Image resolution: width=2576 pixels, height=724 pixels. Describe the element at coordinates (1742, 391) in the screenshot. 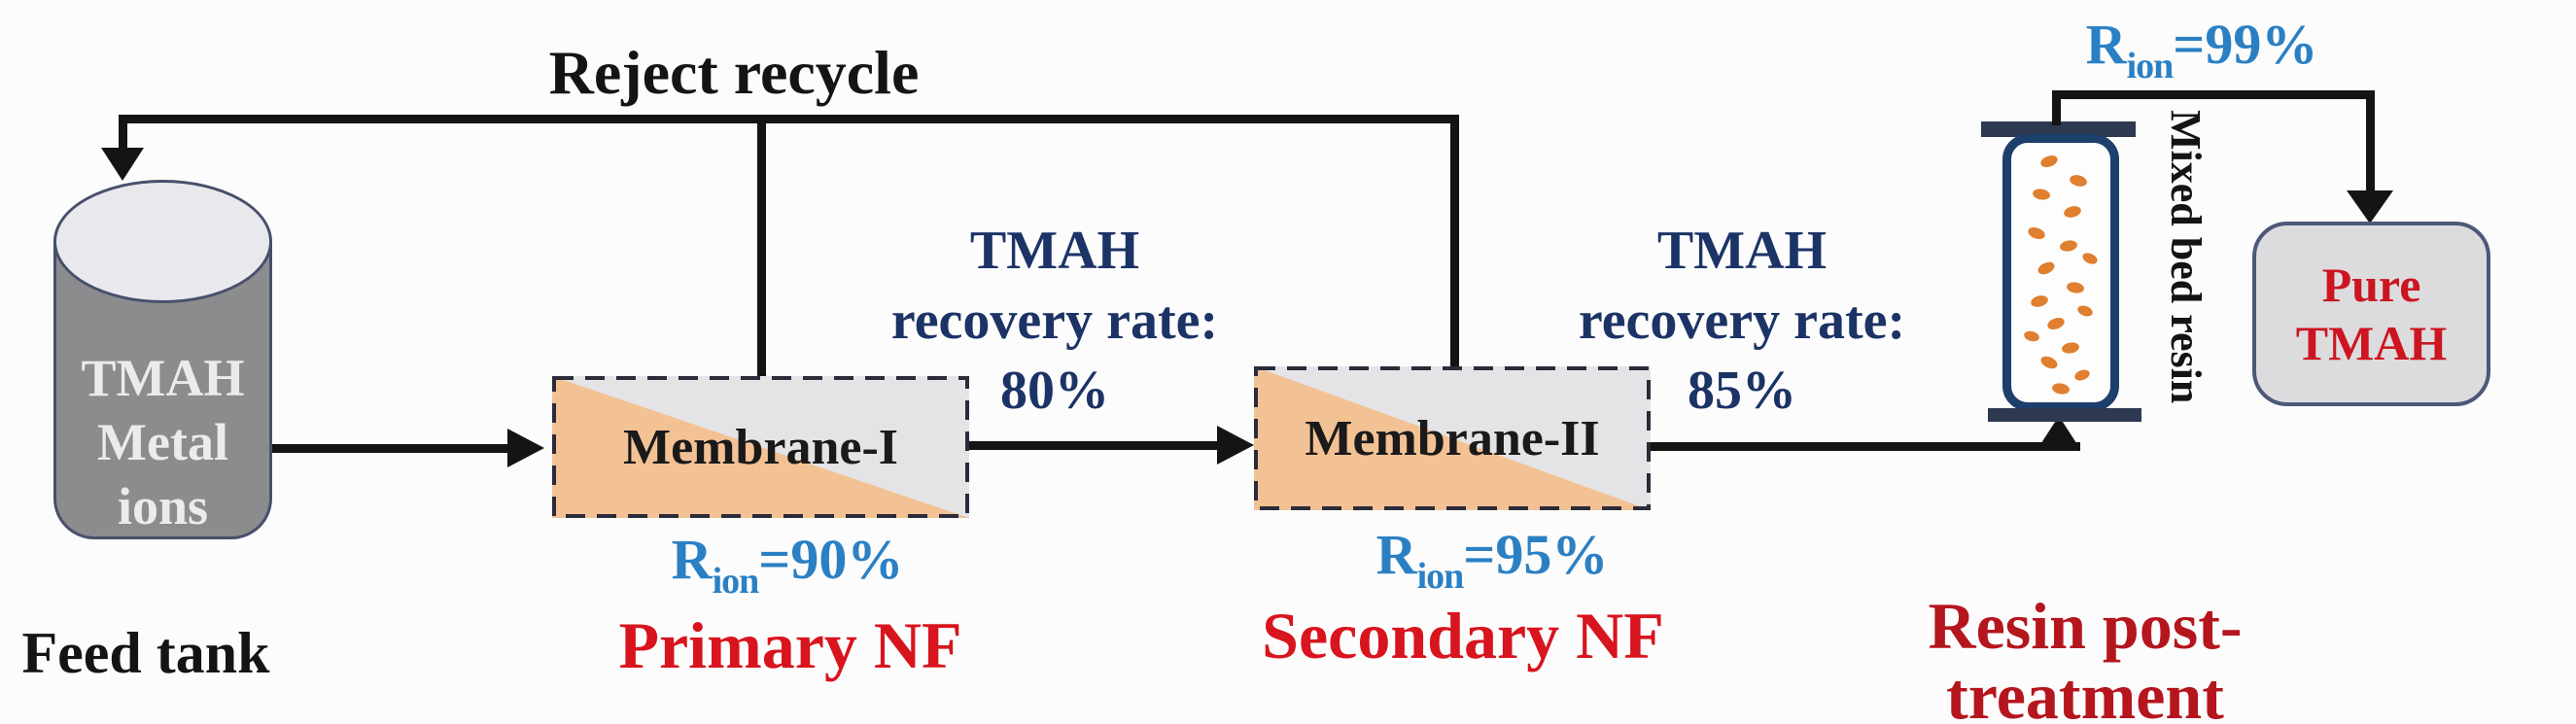

I see `stream-2-line3: 85%` at that location.